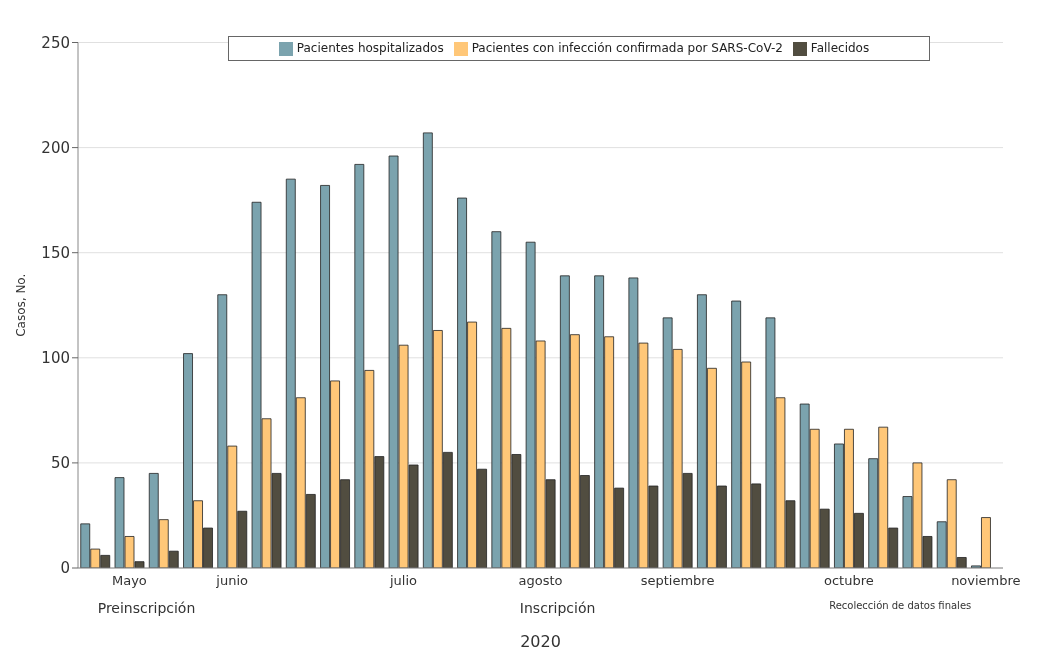 The image size is (1052, 664). I want to click on text: Inscripción, so click(557, 608).